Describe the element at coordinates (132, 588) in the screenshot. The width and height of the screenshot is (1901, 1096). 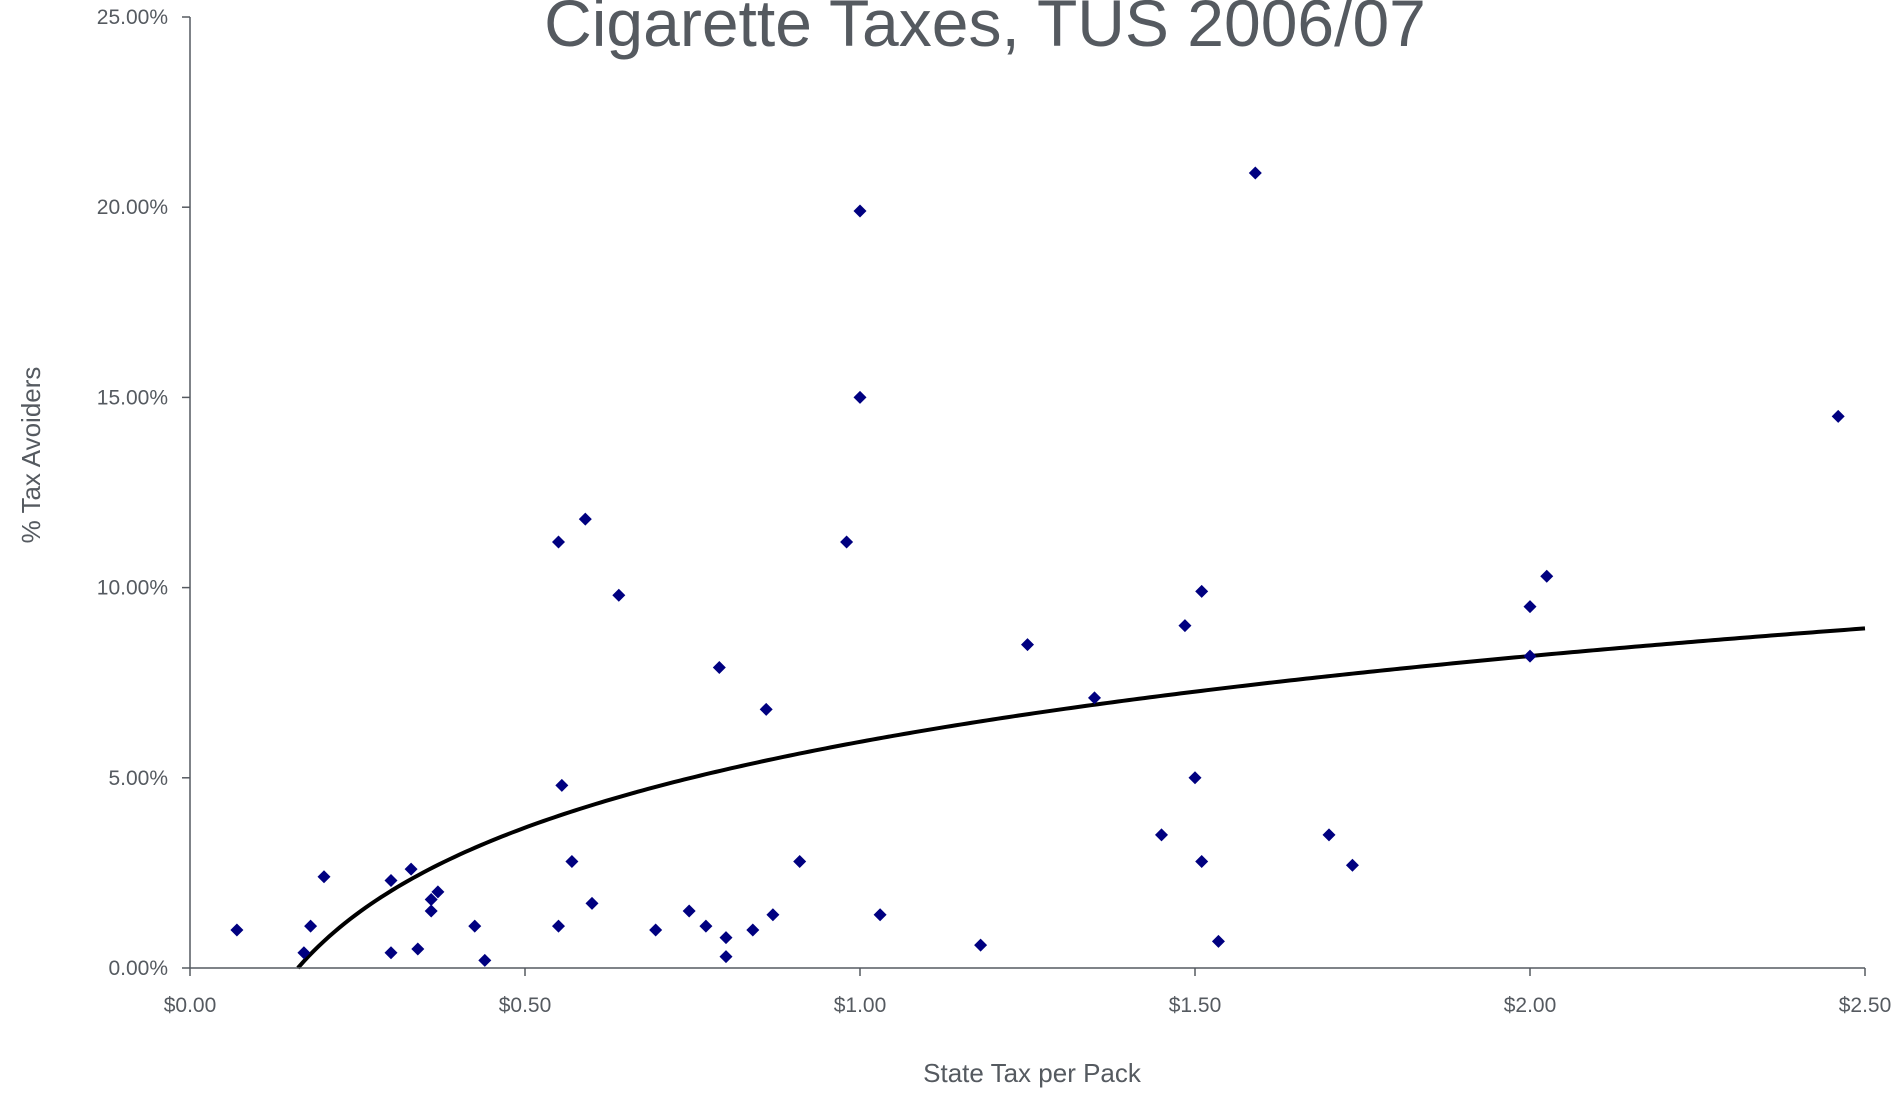
I see `y-tick-label: 10.00%` at that location.